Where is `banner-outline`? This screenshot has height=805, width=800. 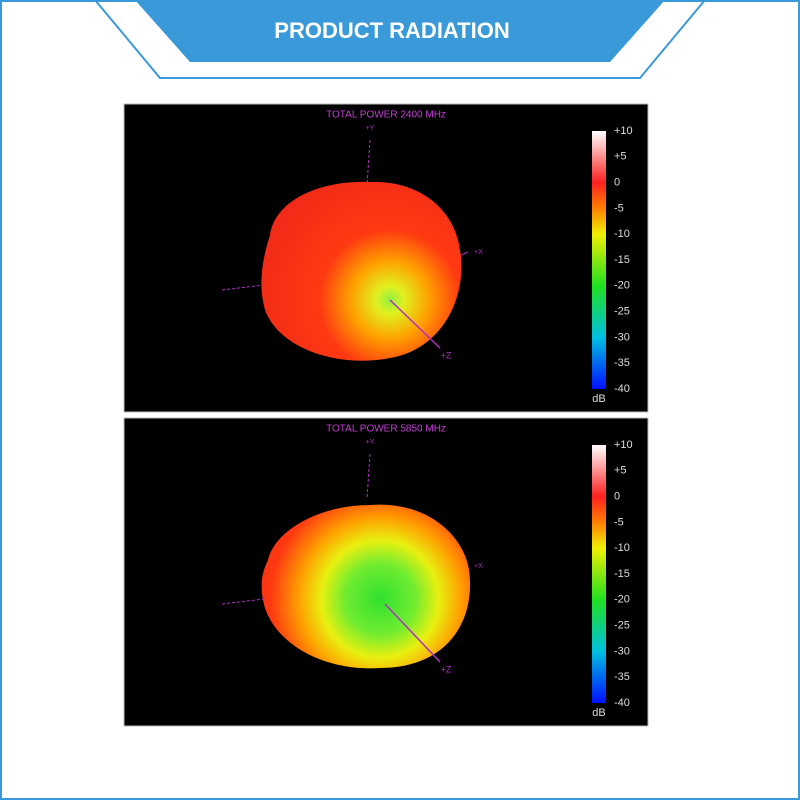
banner-outline is located at coordinates (400, 39).